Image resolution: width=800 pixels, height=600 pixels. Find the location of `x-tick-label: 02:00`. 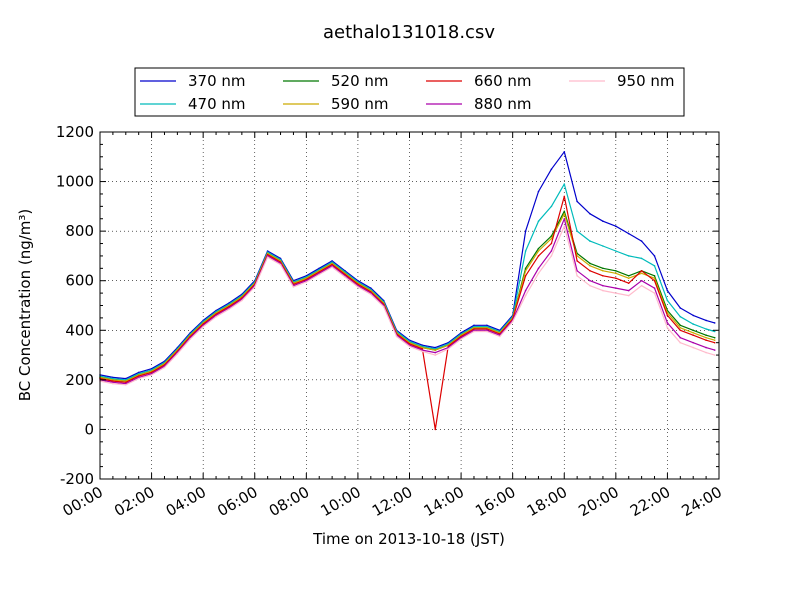

x-tick-label: 02:00 is located at coordinates (134, 501).